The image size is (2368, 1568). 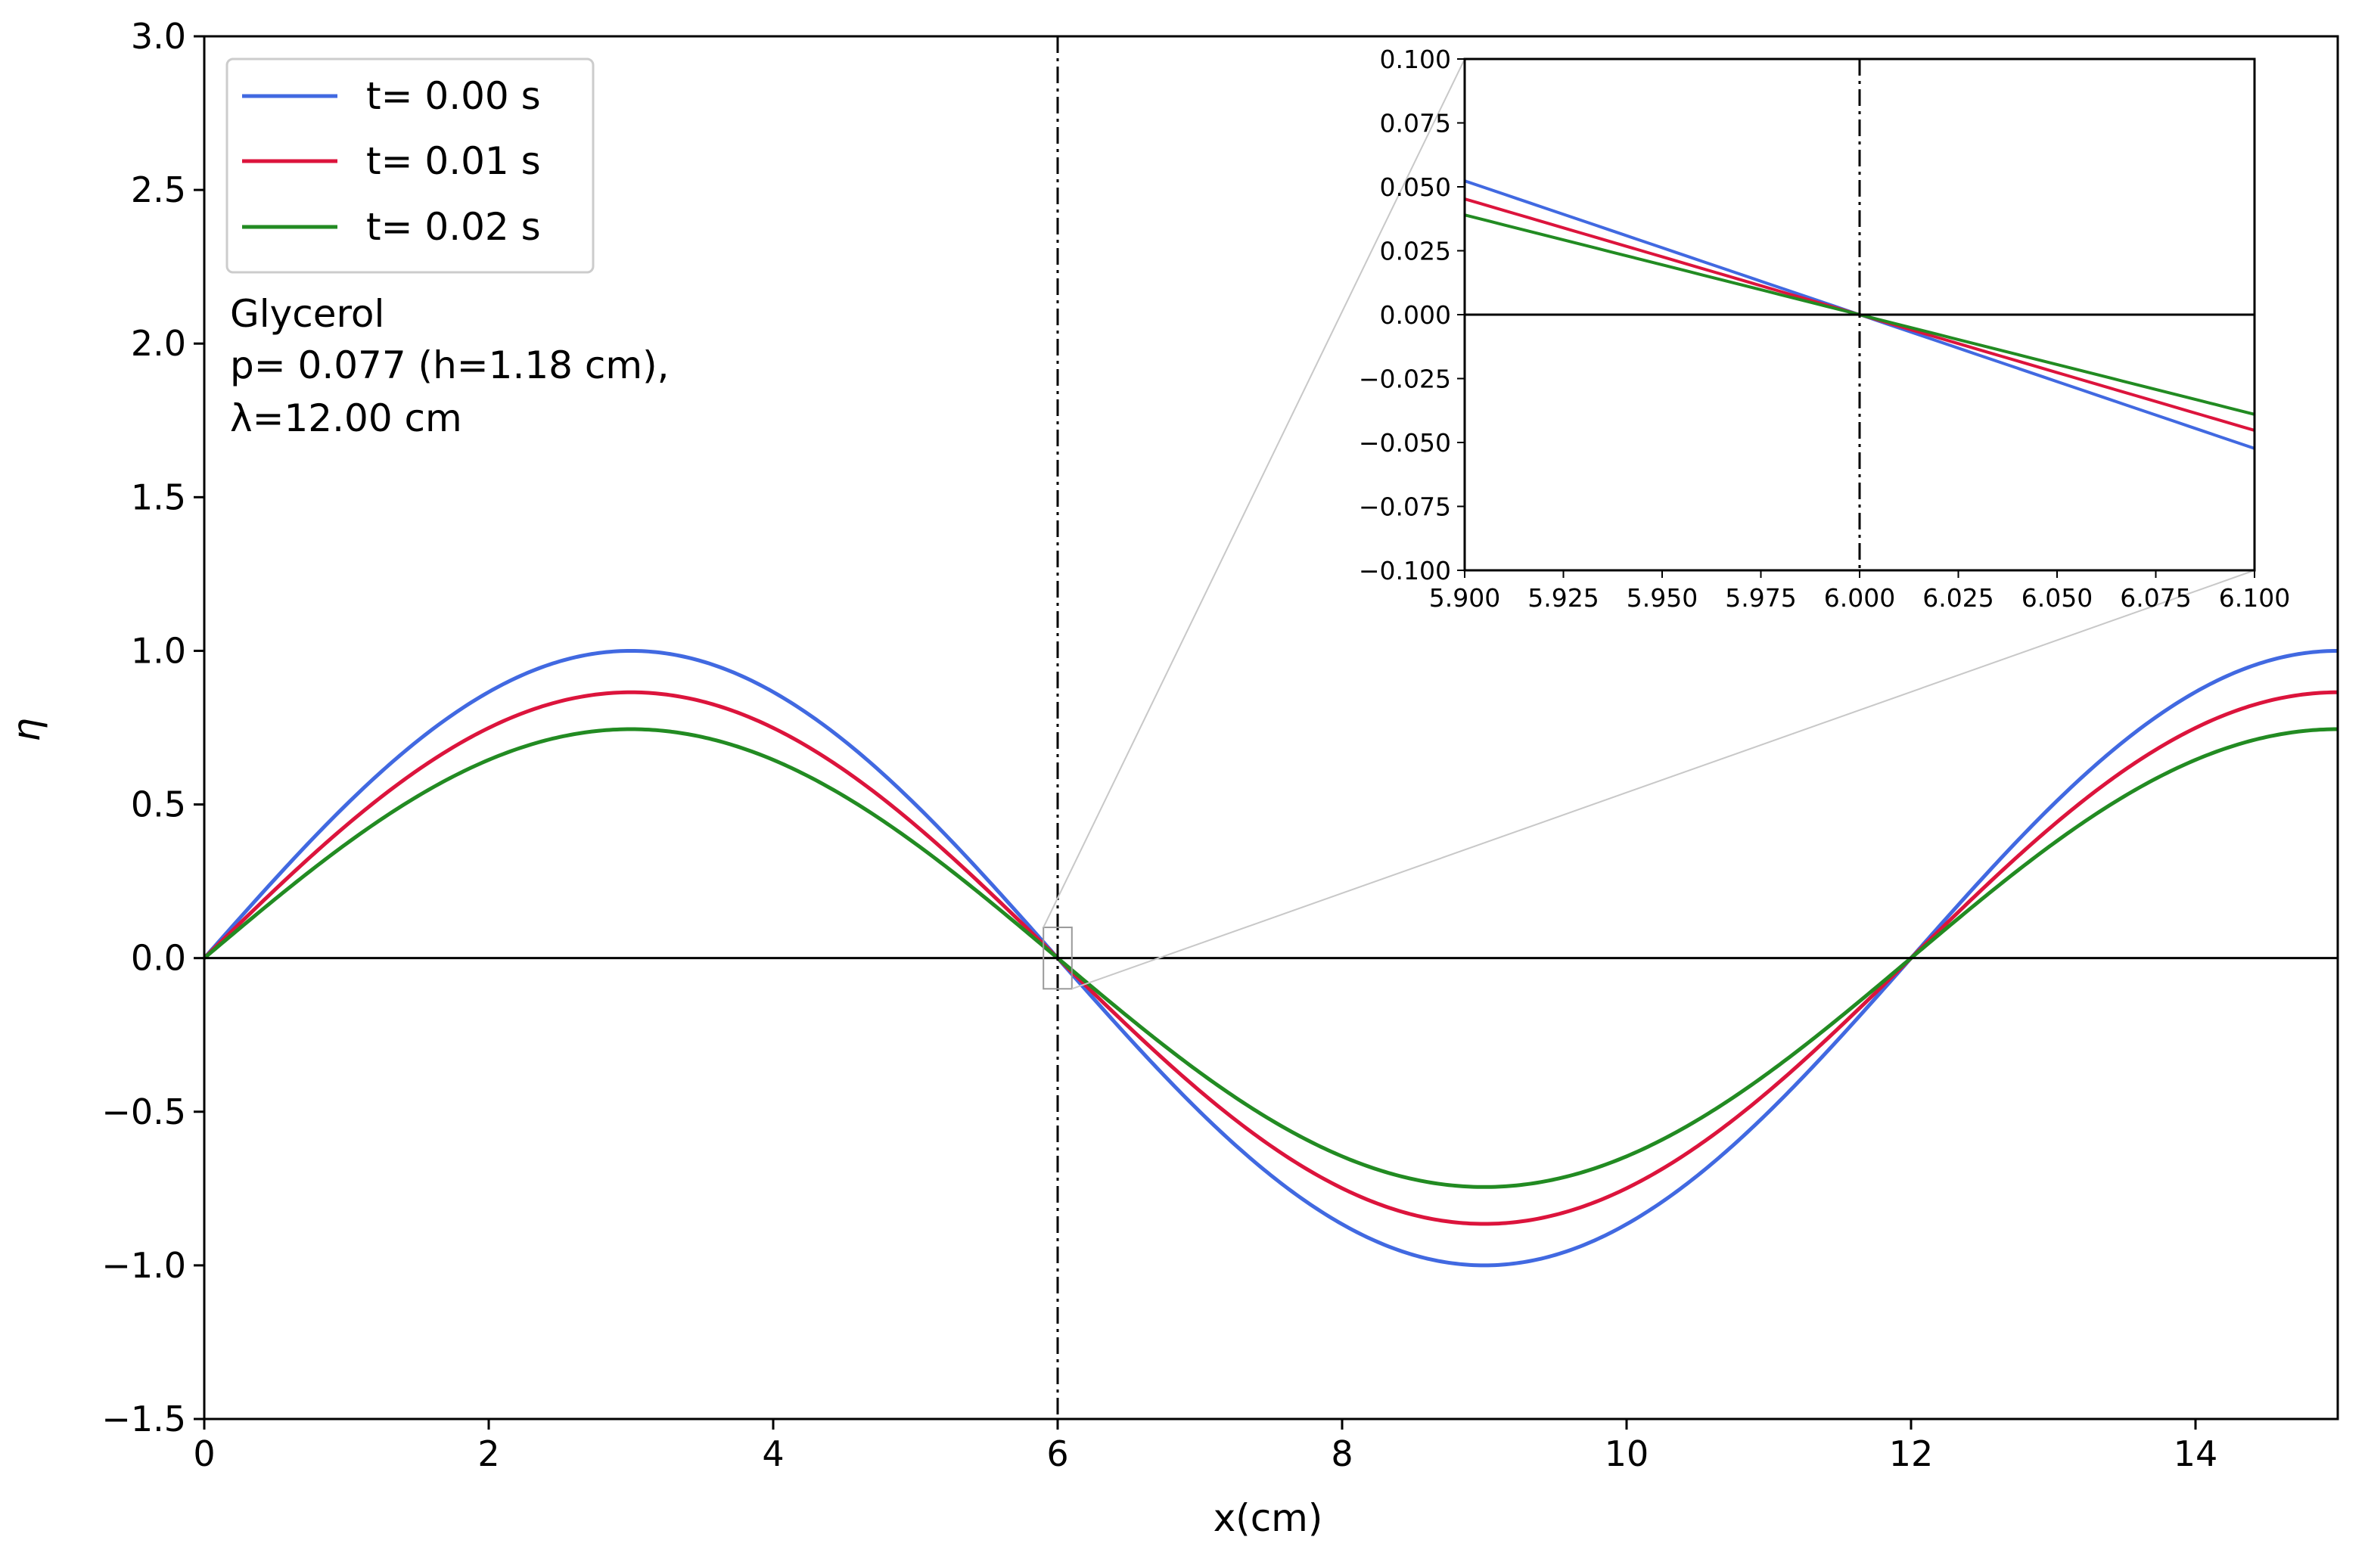 I want to click on x-tick-label-1: 2, so click(x=488, y=1454).